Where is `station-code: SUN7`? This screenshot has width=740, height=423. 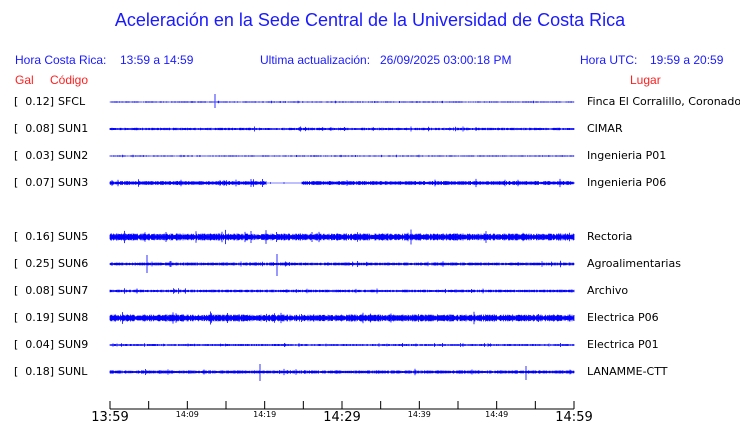
station-code: SUN7 is located at coordinates (73, 290).